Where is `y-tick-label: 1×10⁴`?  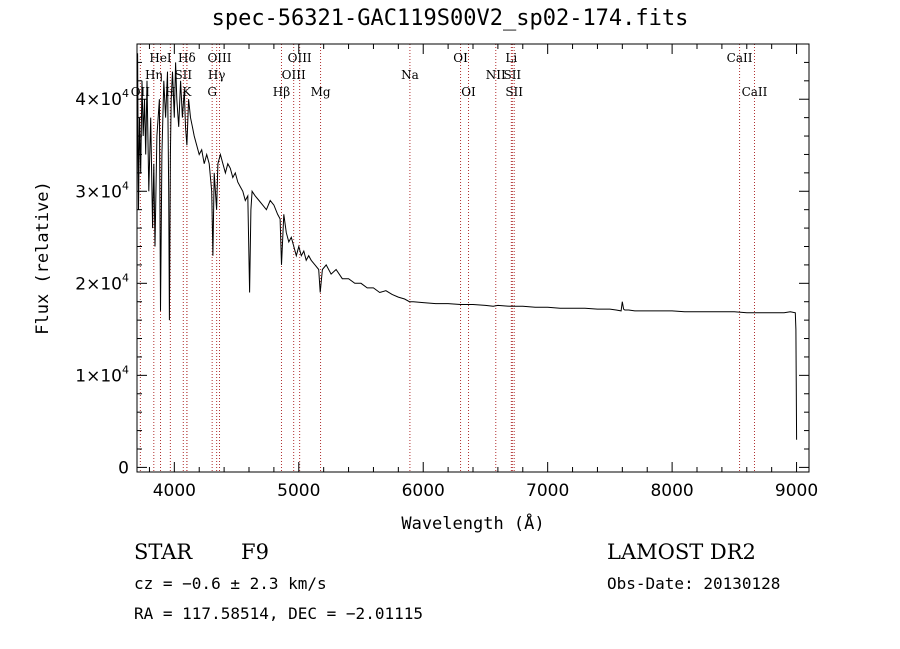 y-tick-label: 1×10⁴ is located at coordinates (102, 374).